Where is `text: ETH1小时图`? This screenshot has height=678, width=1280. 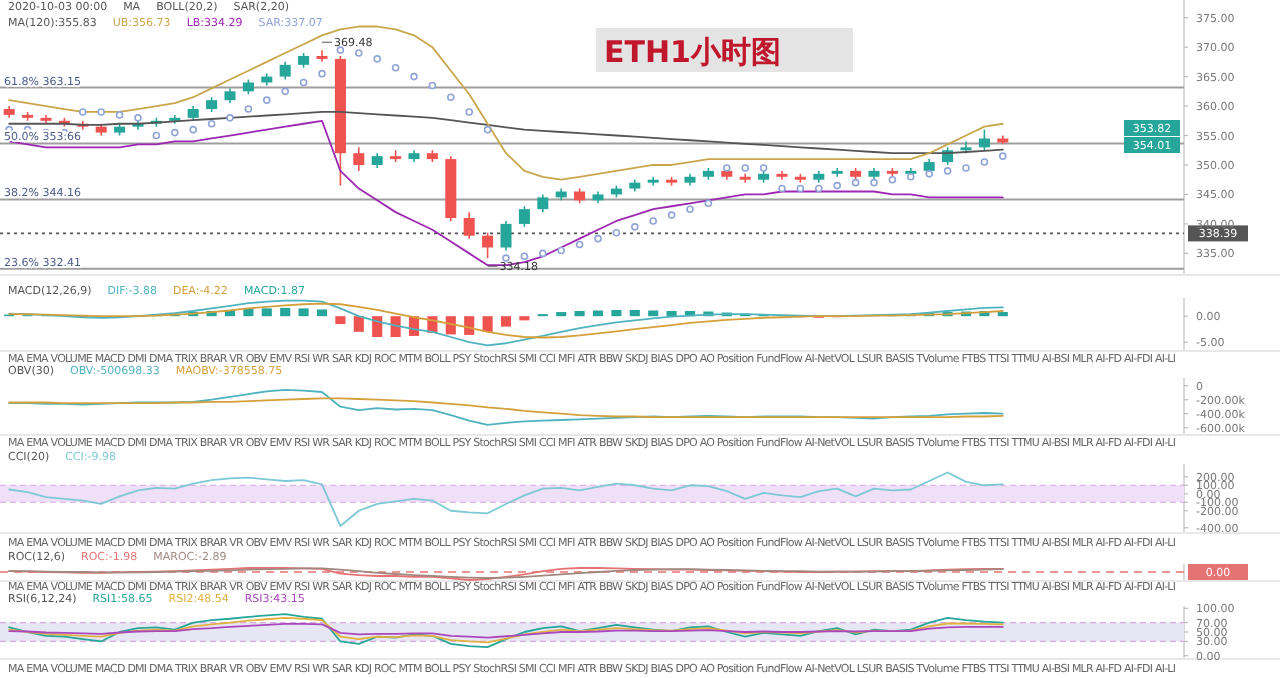 text: ETH1小时图 is located at coordinates (692, 52).